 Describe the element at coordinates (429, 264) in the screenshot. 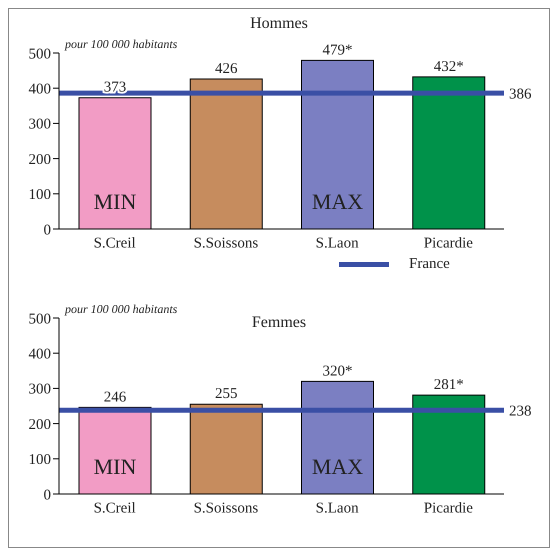

I see `text: France` at that location.